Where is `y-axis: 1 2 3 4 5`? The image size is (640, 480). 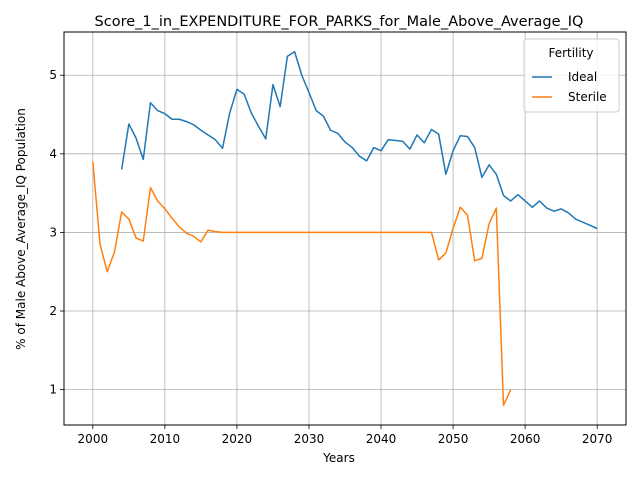
y-axis: 1 2 3 4 5 is located at coordinates (56, 232).